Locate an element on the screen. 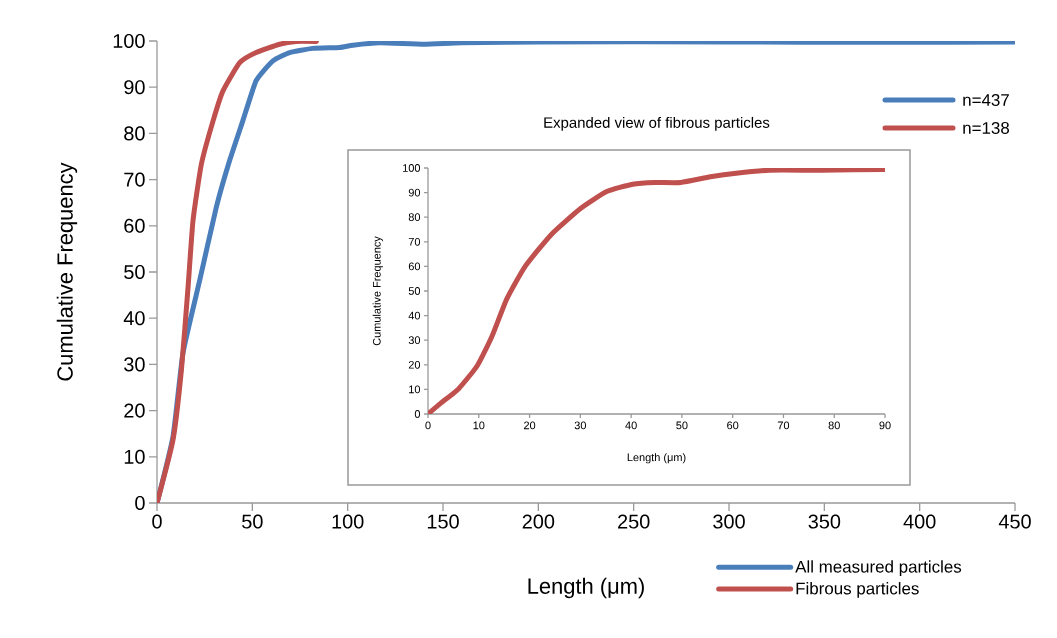  x-tick-label: 300 is located at coordinates (729, 521).